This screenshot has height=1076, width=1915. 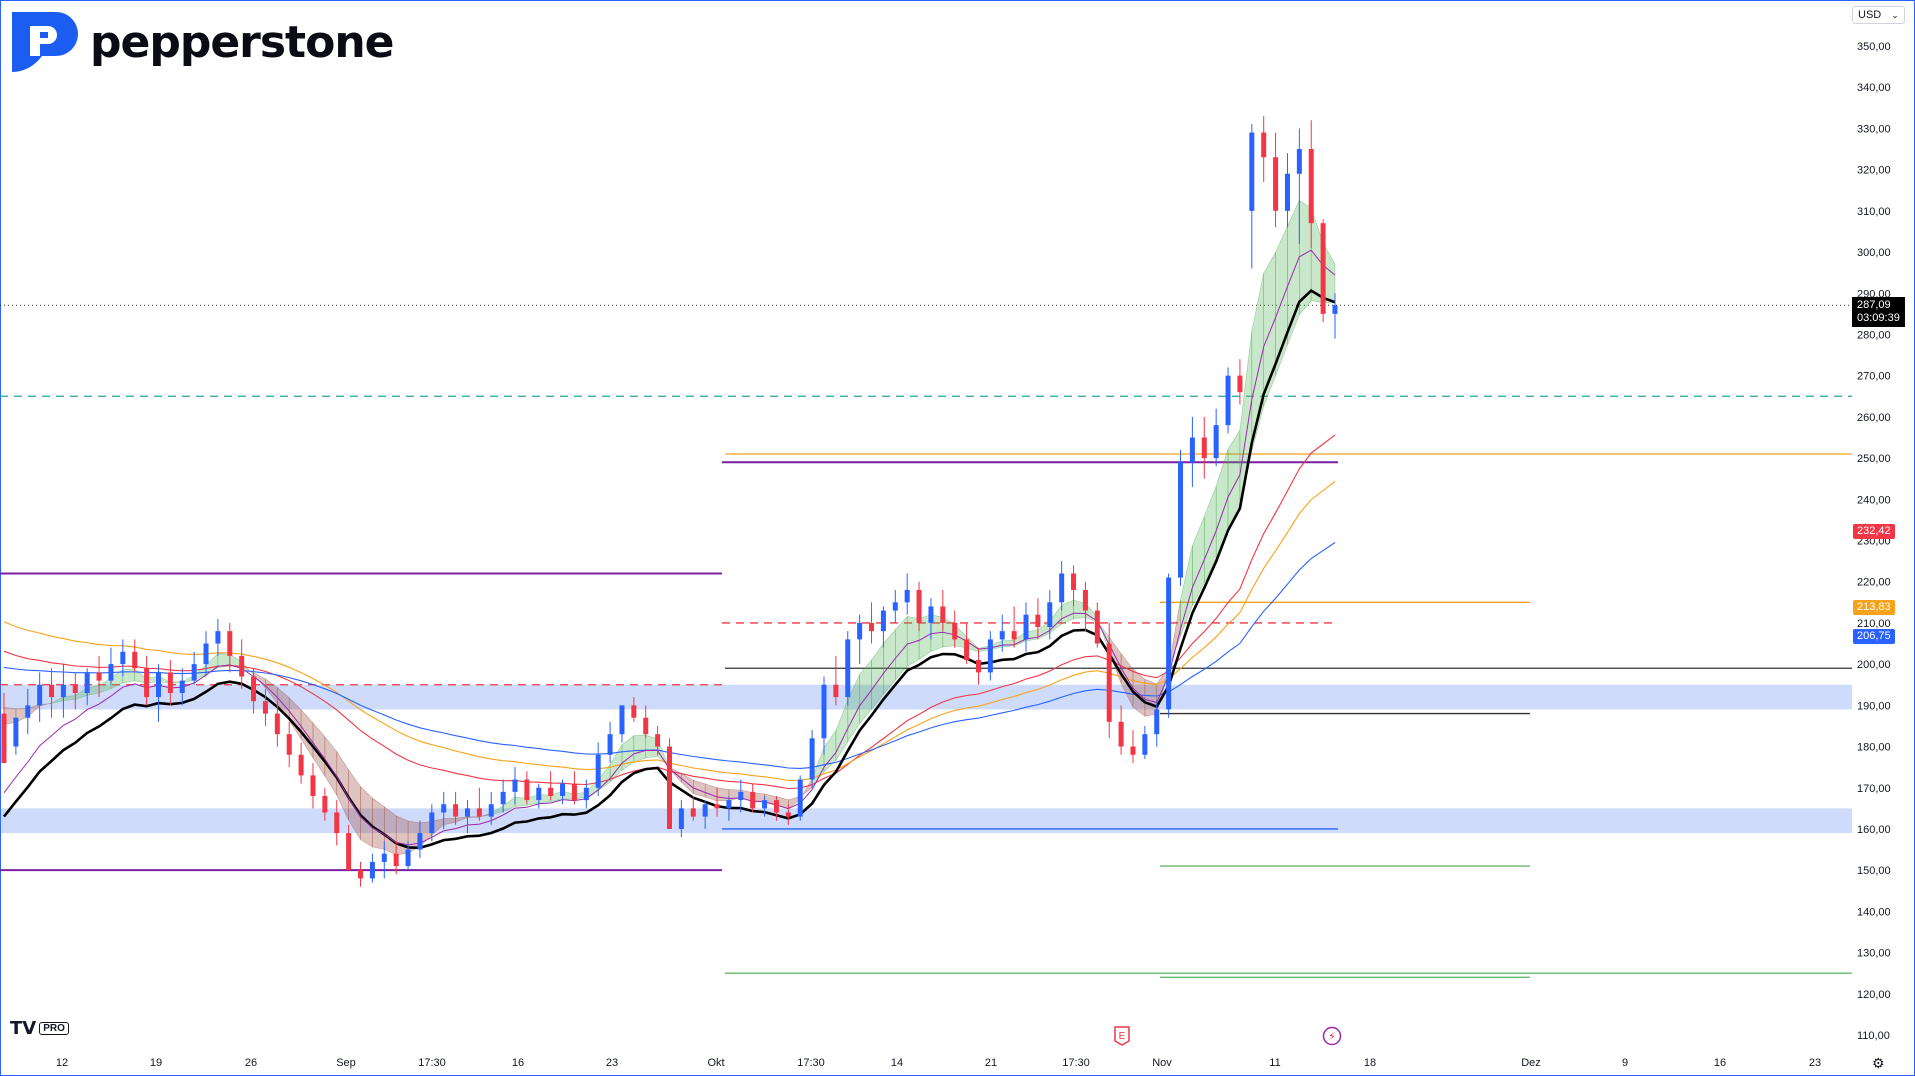 I want to click on earnings-icon: E, so click(x=1122, y=1036).